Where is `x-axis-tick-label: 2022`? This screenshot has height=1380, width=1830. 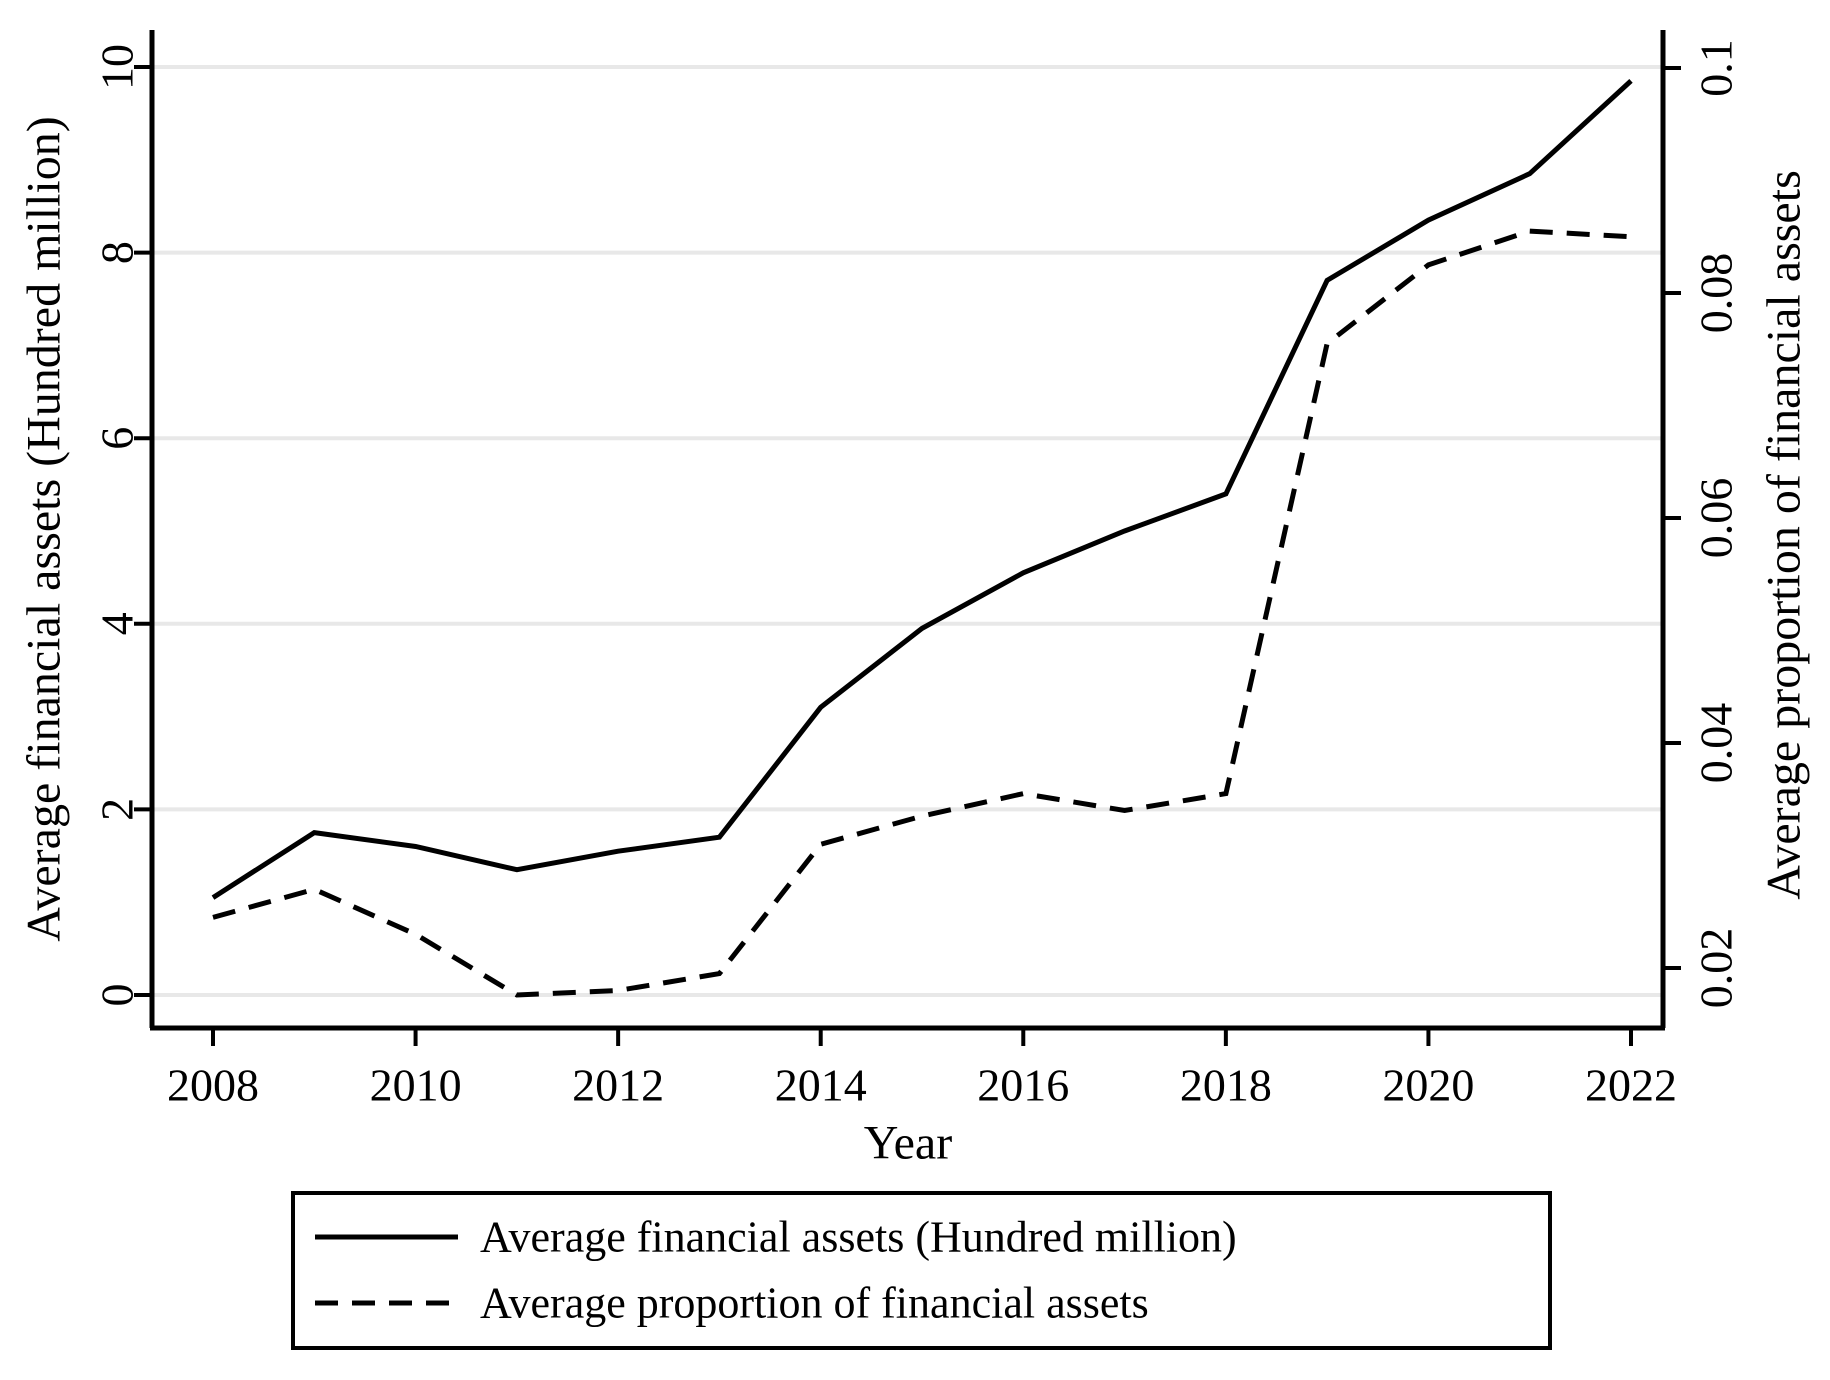 x-axis-tick-label: 2022 is located at coordinates (1631, 1085).